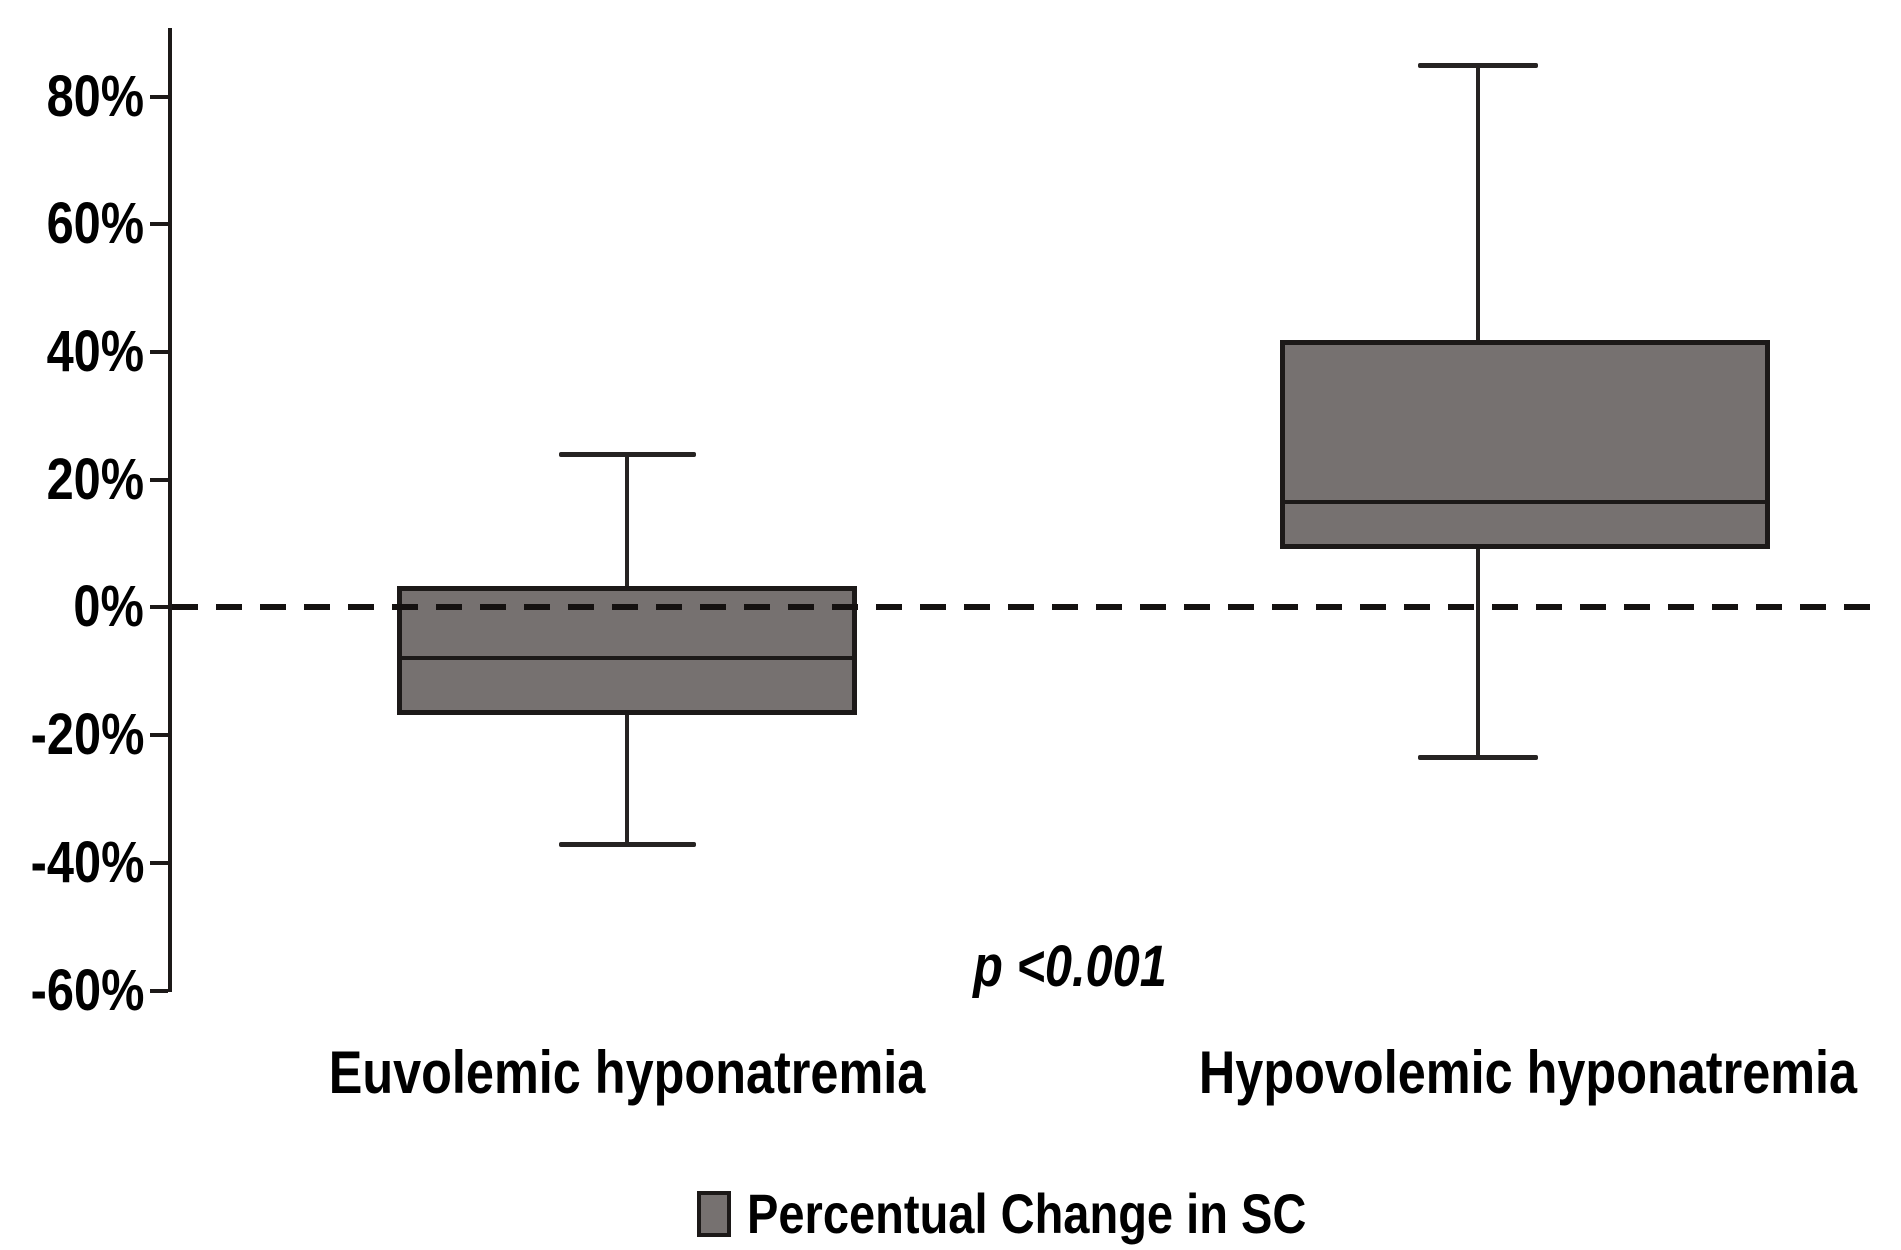 The width and height of the screenshot is (1901, 1250). I want to click on euvolemic-upper-whisker-cap, so click(627, 454).